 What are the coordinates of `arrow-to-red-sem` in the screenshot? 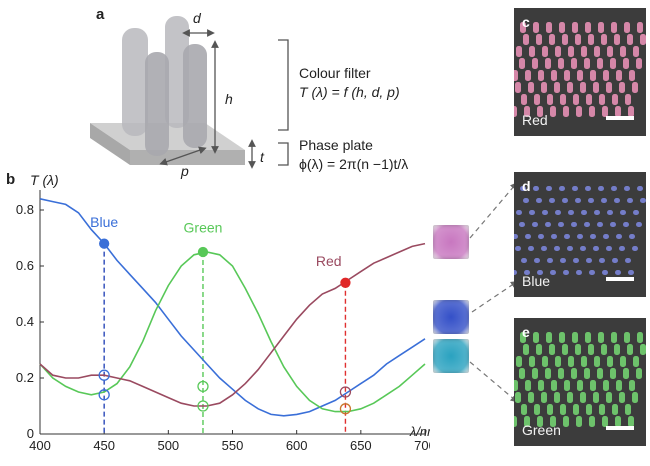 It's located at (493, 210).